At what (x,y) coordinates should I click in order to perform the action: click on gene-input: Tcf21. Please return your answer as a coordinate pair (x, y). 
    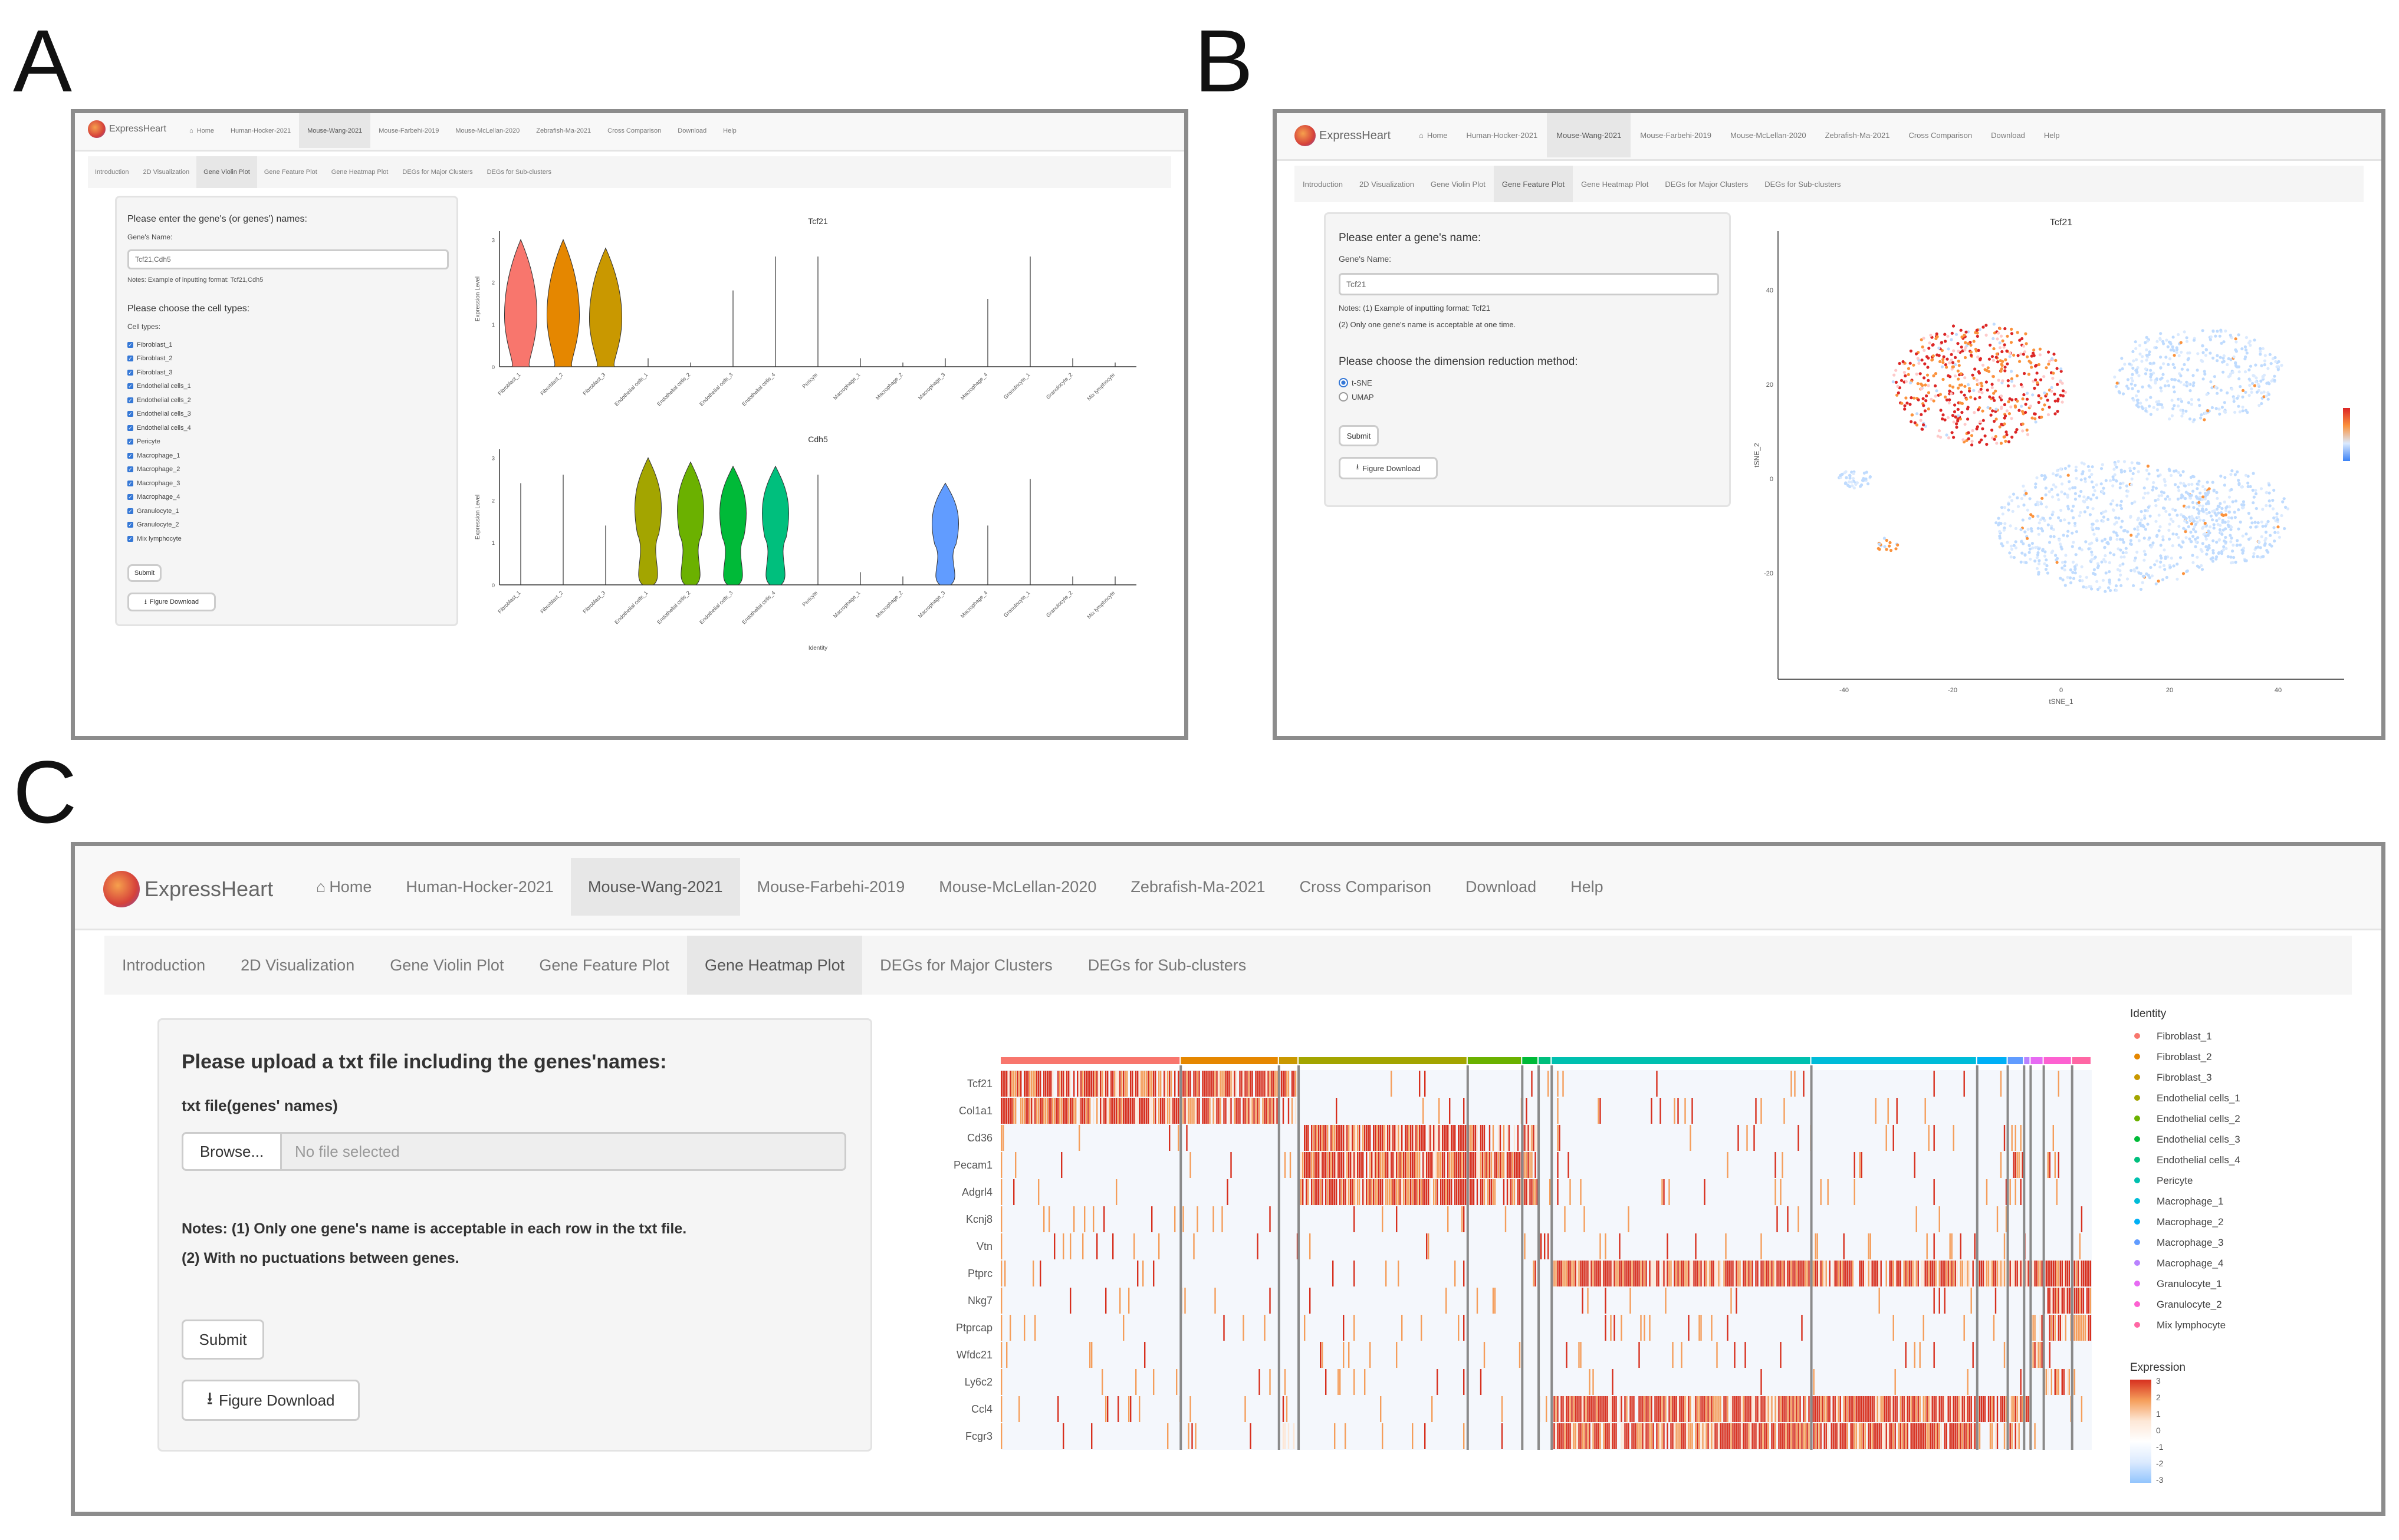
    Looking at the image, I should click on (1529, 284).